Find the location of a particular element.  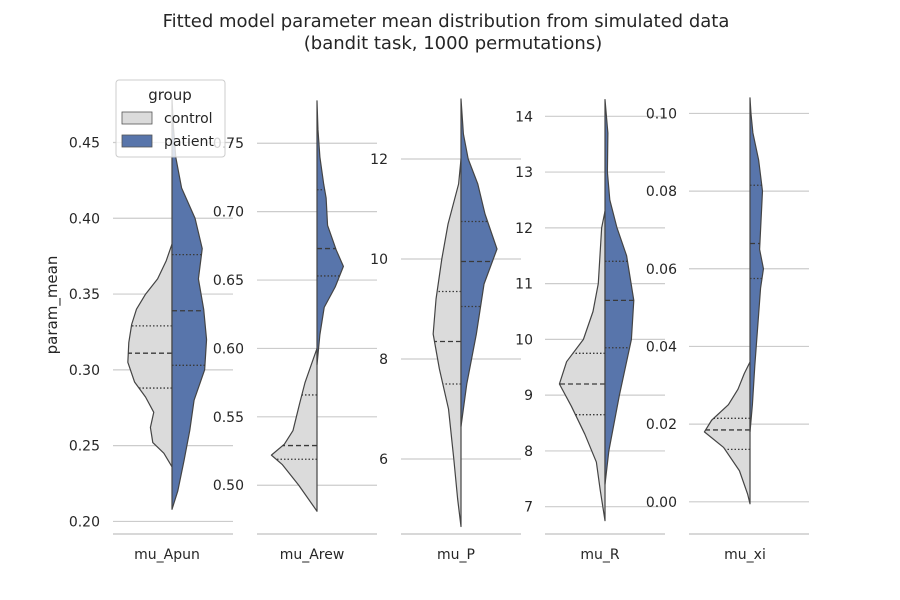

legend-swatch-control is located at coordinates (137, 118).